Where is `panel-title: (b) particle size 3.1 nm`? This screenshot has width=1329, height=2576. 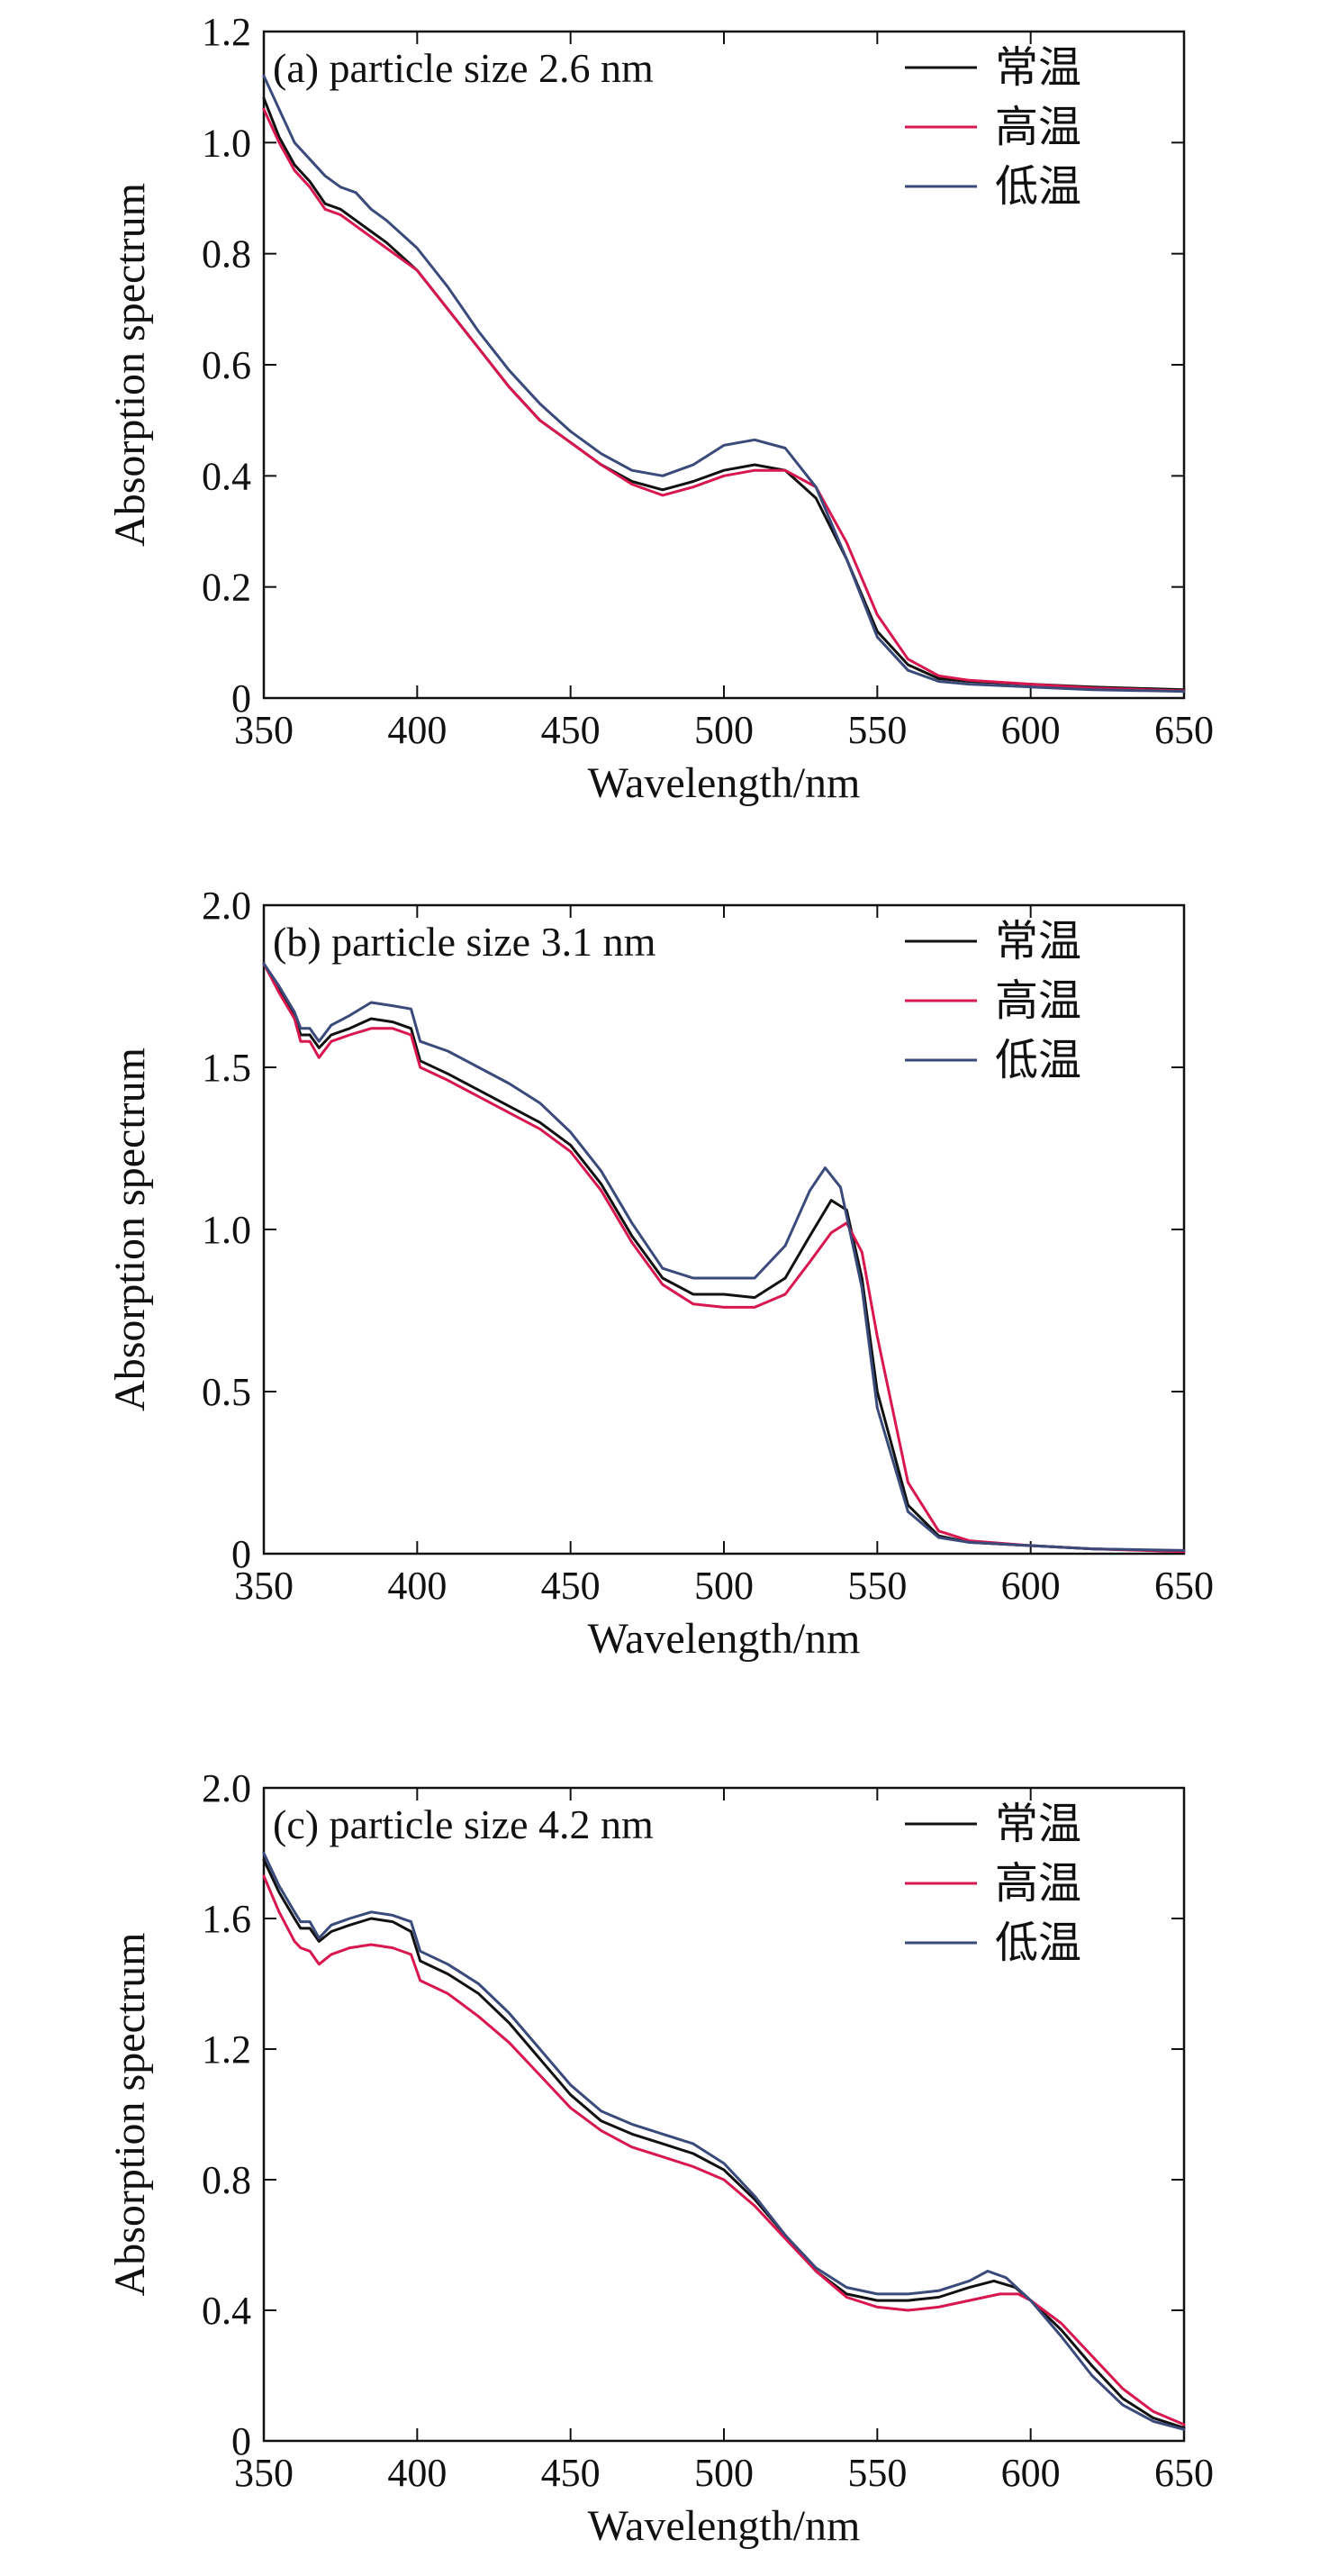
panel-title: (b) particle size 3.1 nm is located at coordinates (464, 942).